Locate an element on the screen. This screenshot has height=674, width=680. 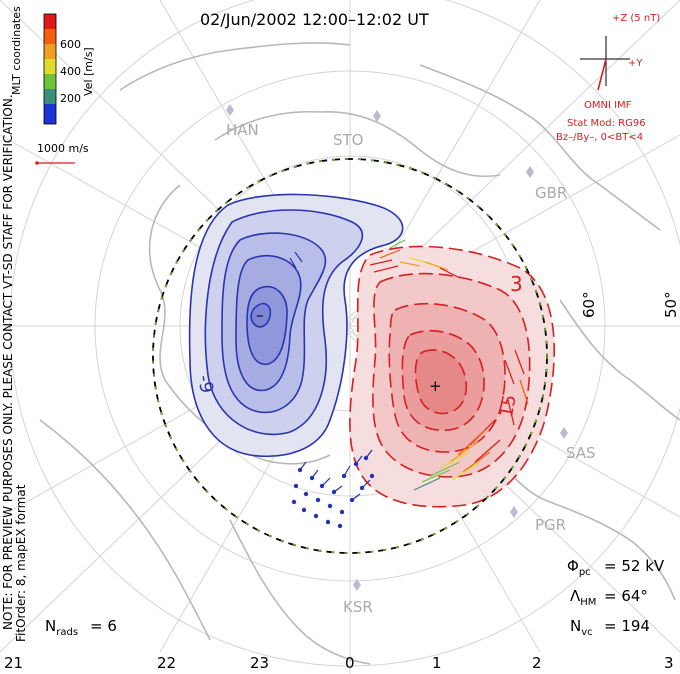
velocity-colorbar is located at coordinates (50, 69).